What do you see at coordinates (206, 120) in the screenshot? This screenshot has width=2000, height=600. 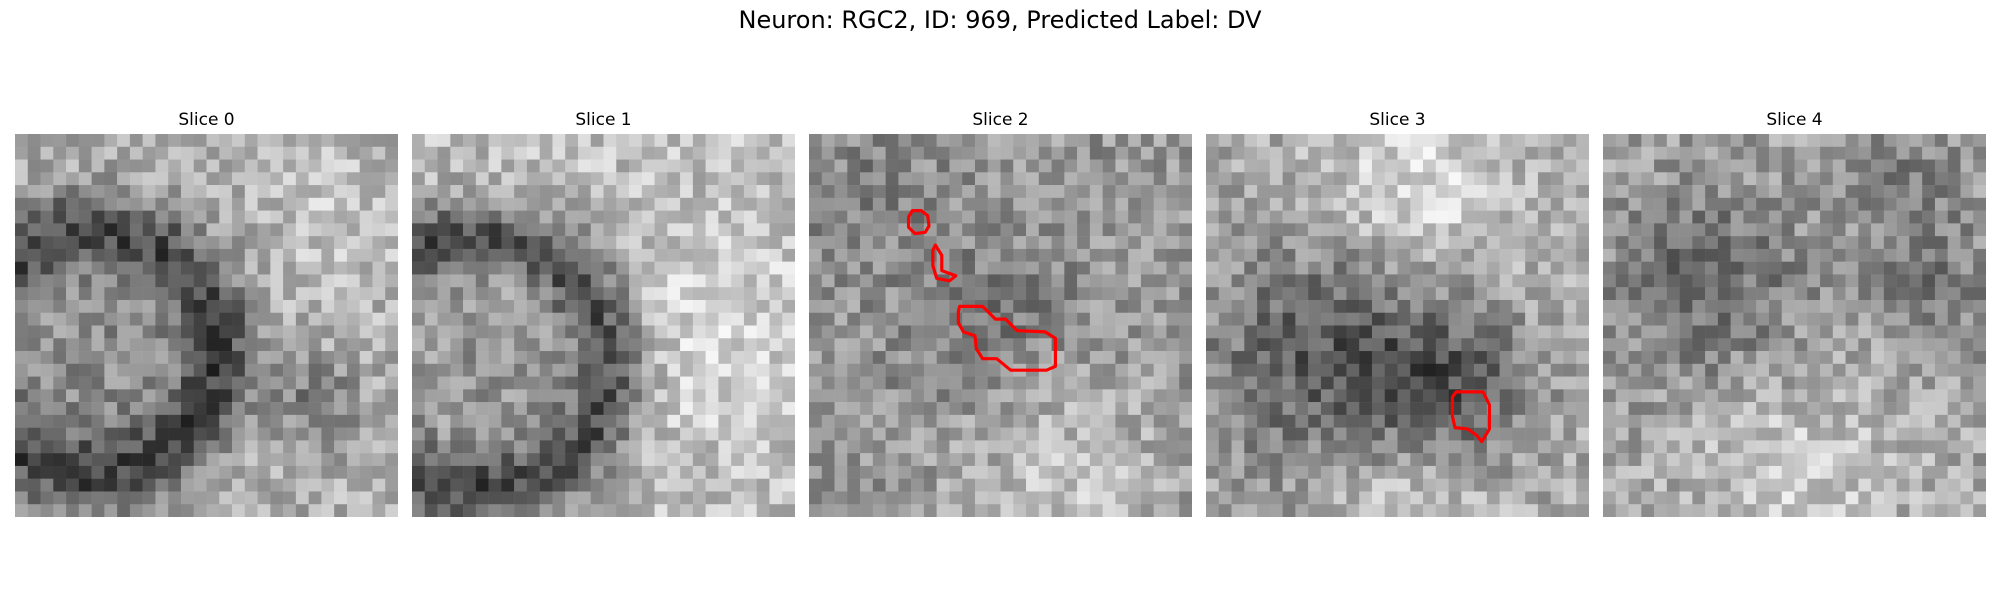 I see `slice-title: Slice 0` at bounding box center [206, 120].